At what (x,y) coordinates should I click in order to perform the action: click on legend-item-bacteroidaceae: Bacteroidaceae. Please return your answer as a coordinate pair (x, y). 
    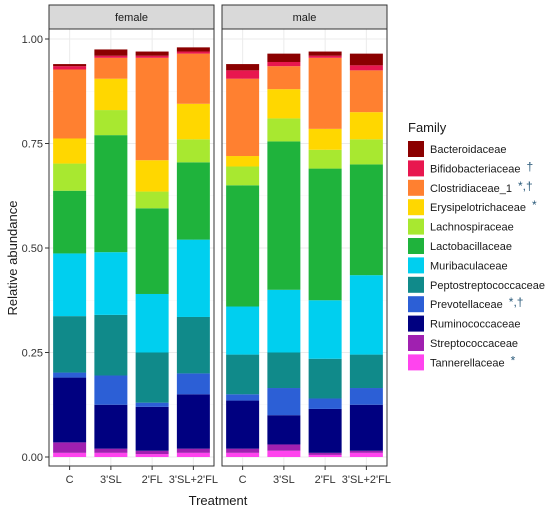
    Looking at the image, I should click on (457, 149).